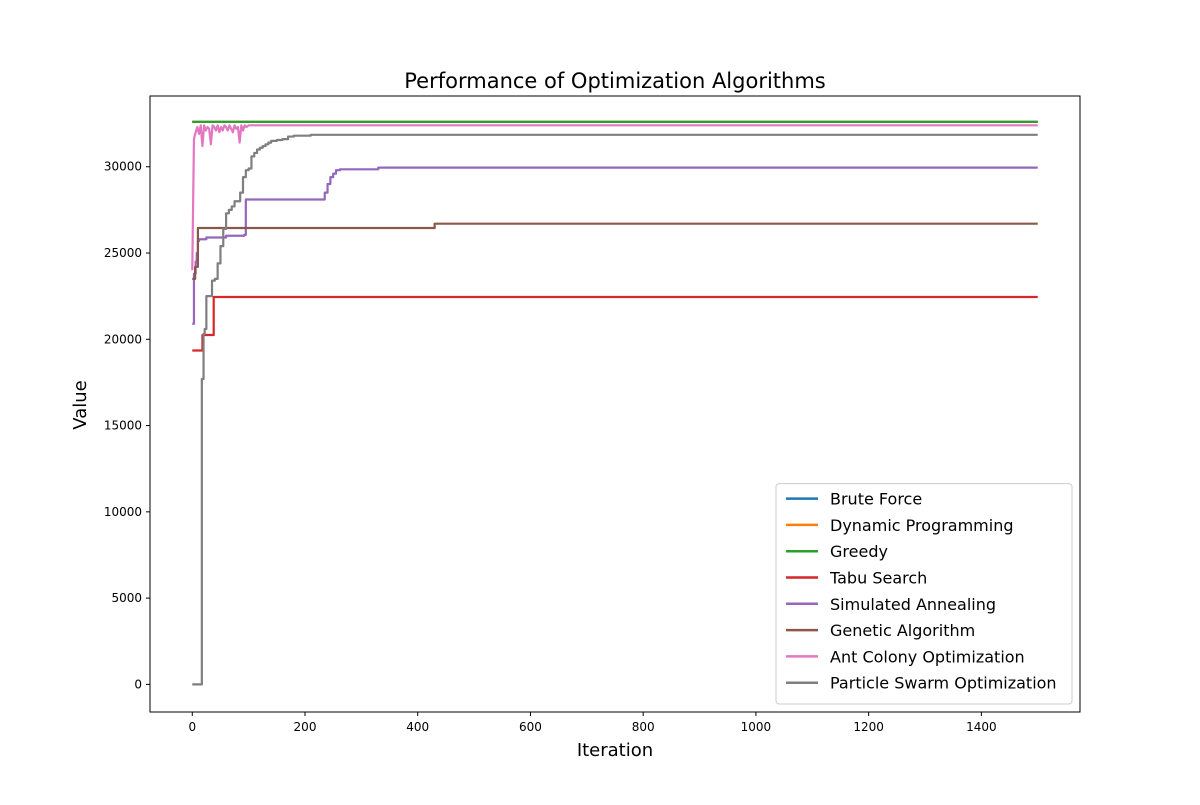 The image size is (1200, 805). What do you see at coordinates (981, 727) in the screenshot?
I see `x-tick-label: 1400` at bounding box center [981, 727].